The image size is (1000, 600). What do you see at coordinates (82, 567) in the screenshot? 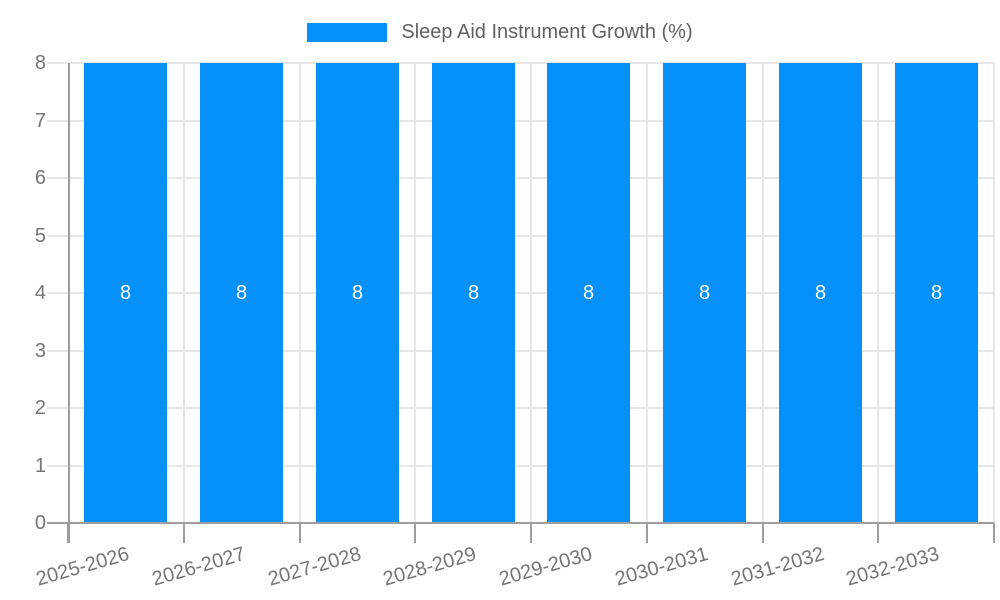
I see `x-axis-tick-label: 2025-2026` at bounding box center [82, 567].